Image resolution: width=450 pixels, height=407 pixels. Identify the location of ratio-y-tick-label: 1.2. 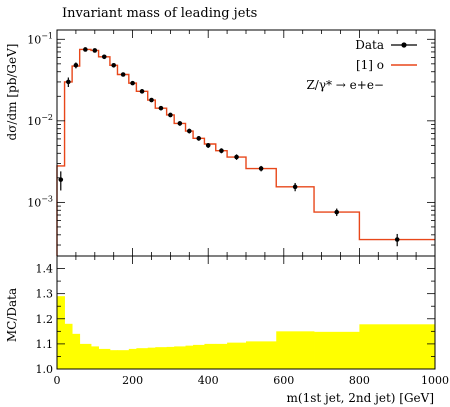
(45, 319).